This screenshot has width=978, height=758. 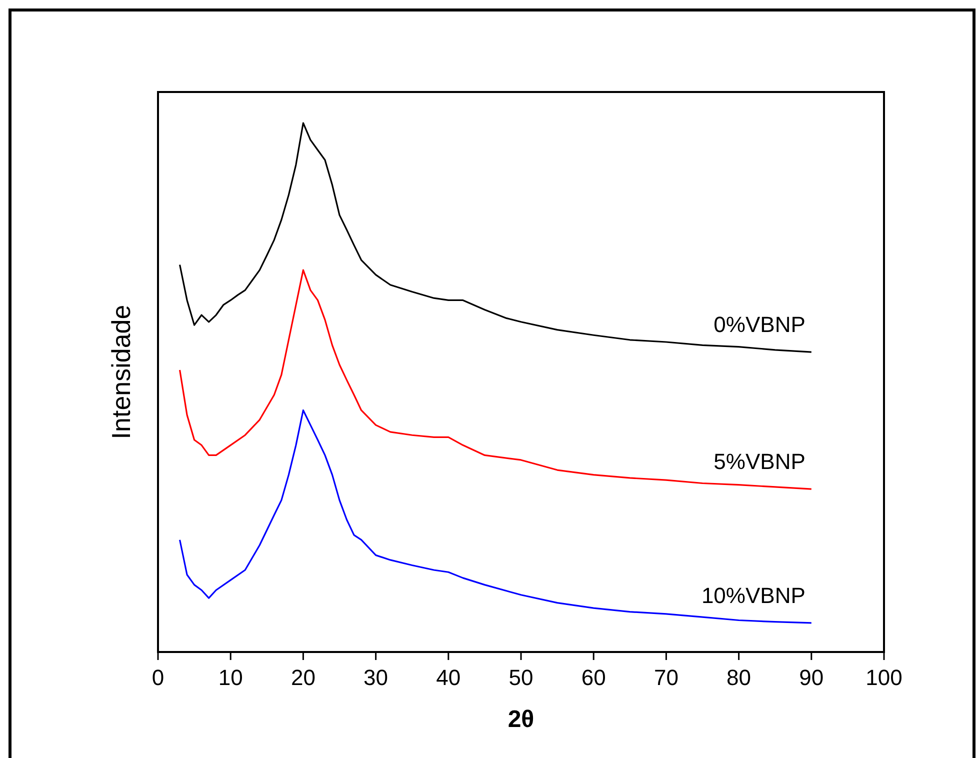 What do you see at coordinates (521, 719) in the screenshot?
I see `x-axis-title: 2θ` at bounding box center [521, 719].